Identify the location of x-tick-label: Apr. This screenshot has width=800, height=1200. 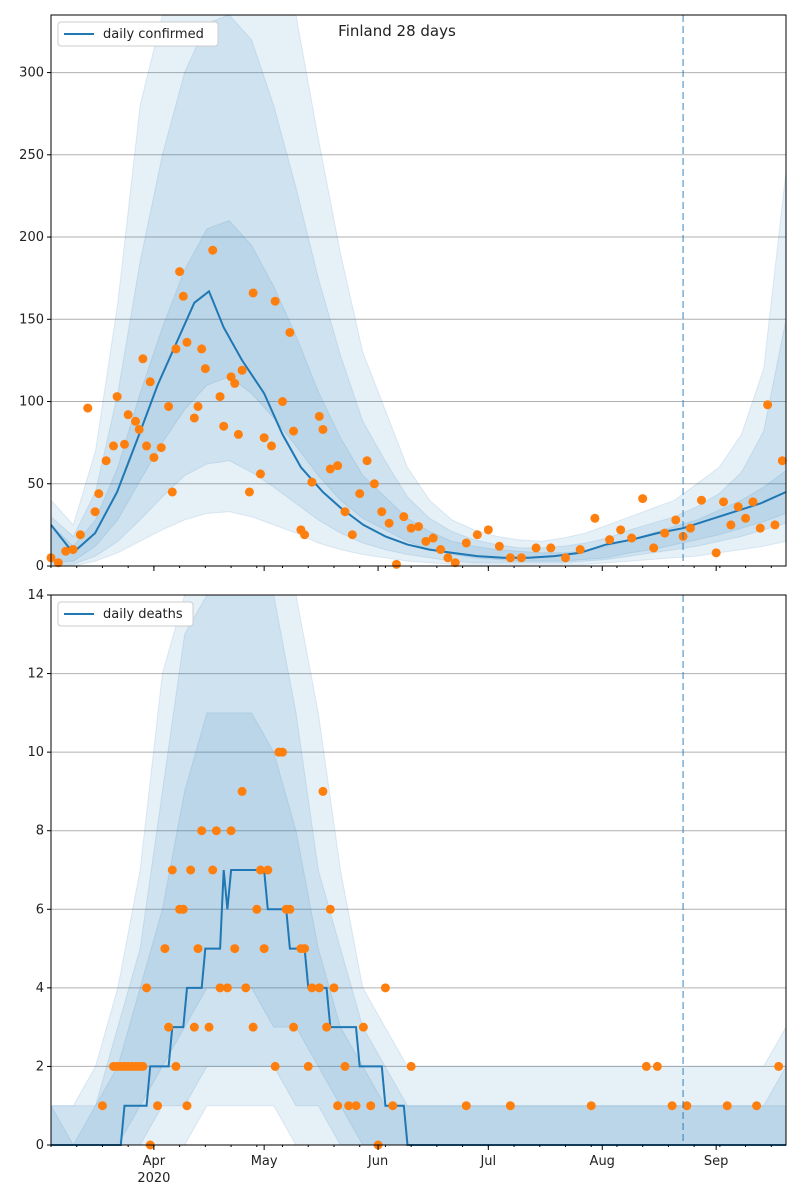
(154, 1161).